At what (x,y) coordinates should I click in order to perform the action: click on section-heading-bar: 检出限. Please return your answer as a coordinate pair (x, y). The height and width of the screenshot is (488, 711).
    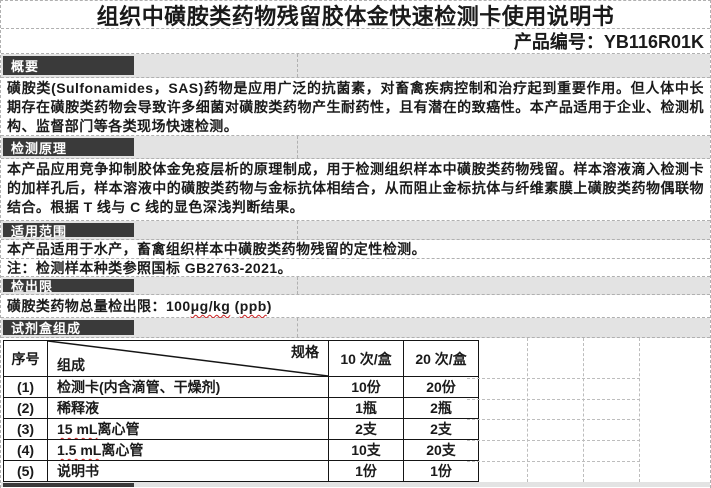
    Looking at the image, I should click on (68, 286).